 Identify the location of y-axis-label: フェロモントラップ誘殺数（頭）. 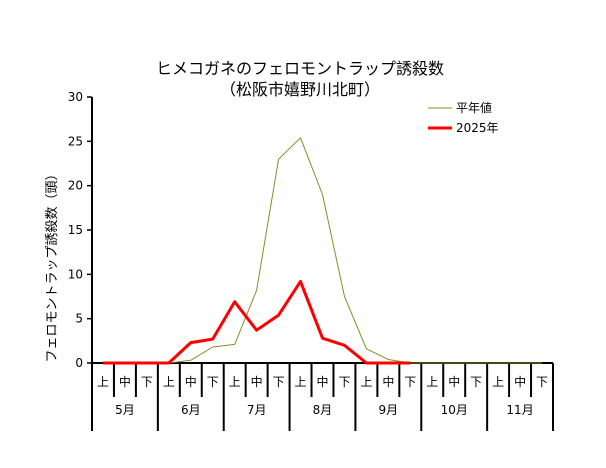
(52, 264).